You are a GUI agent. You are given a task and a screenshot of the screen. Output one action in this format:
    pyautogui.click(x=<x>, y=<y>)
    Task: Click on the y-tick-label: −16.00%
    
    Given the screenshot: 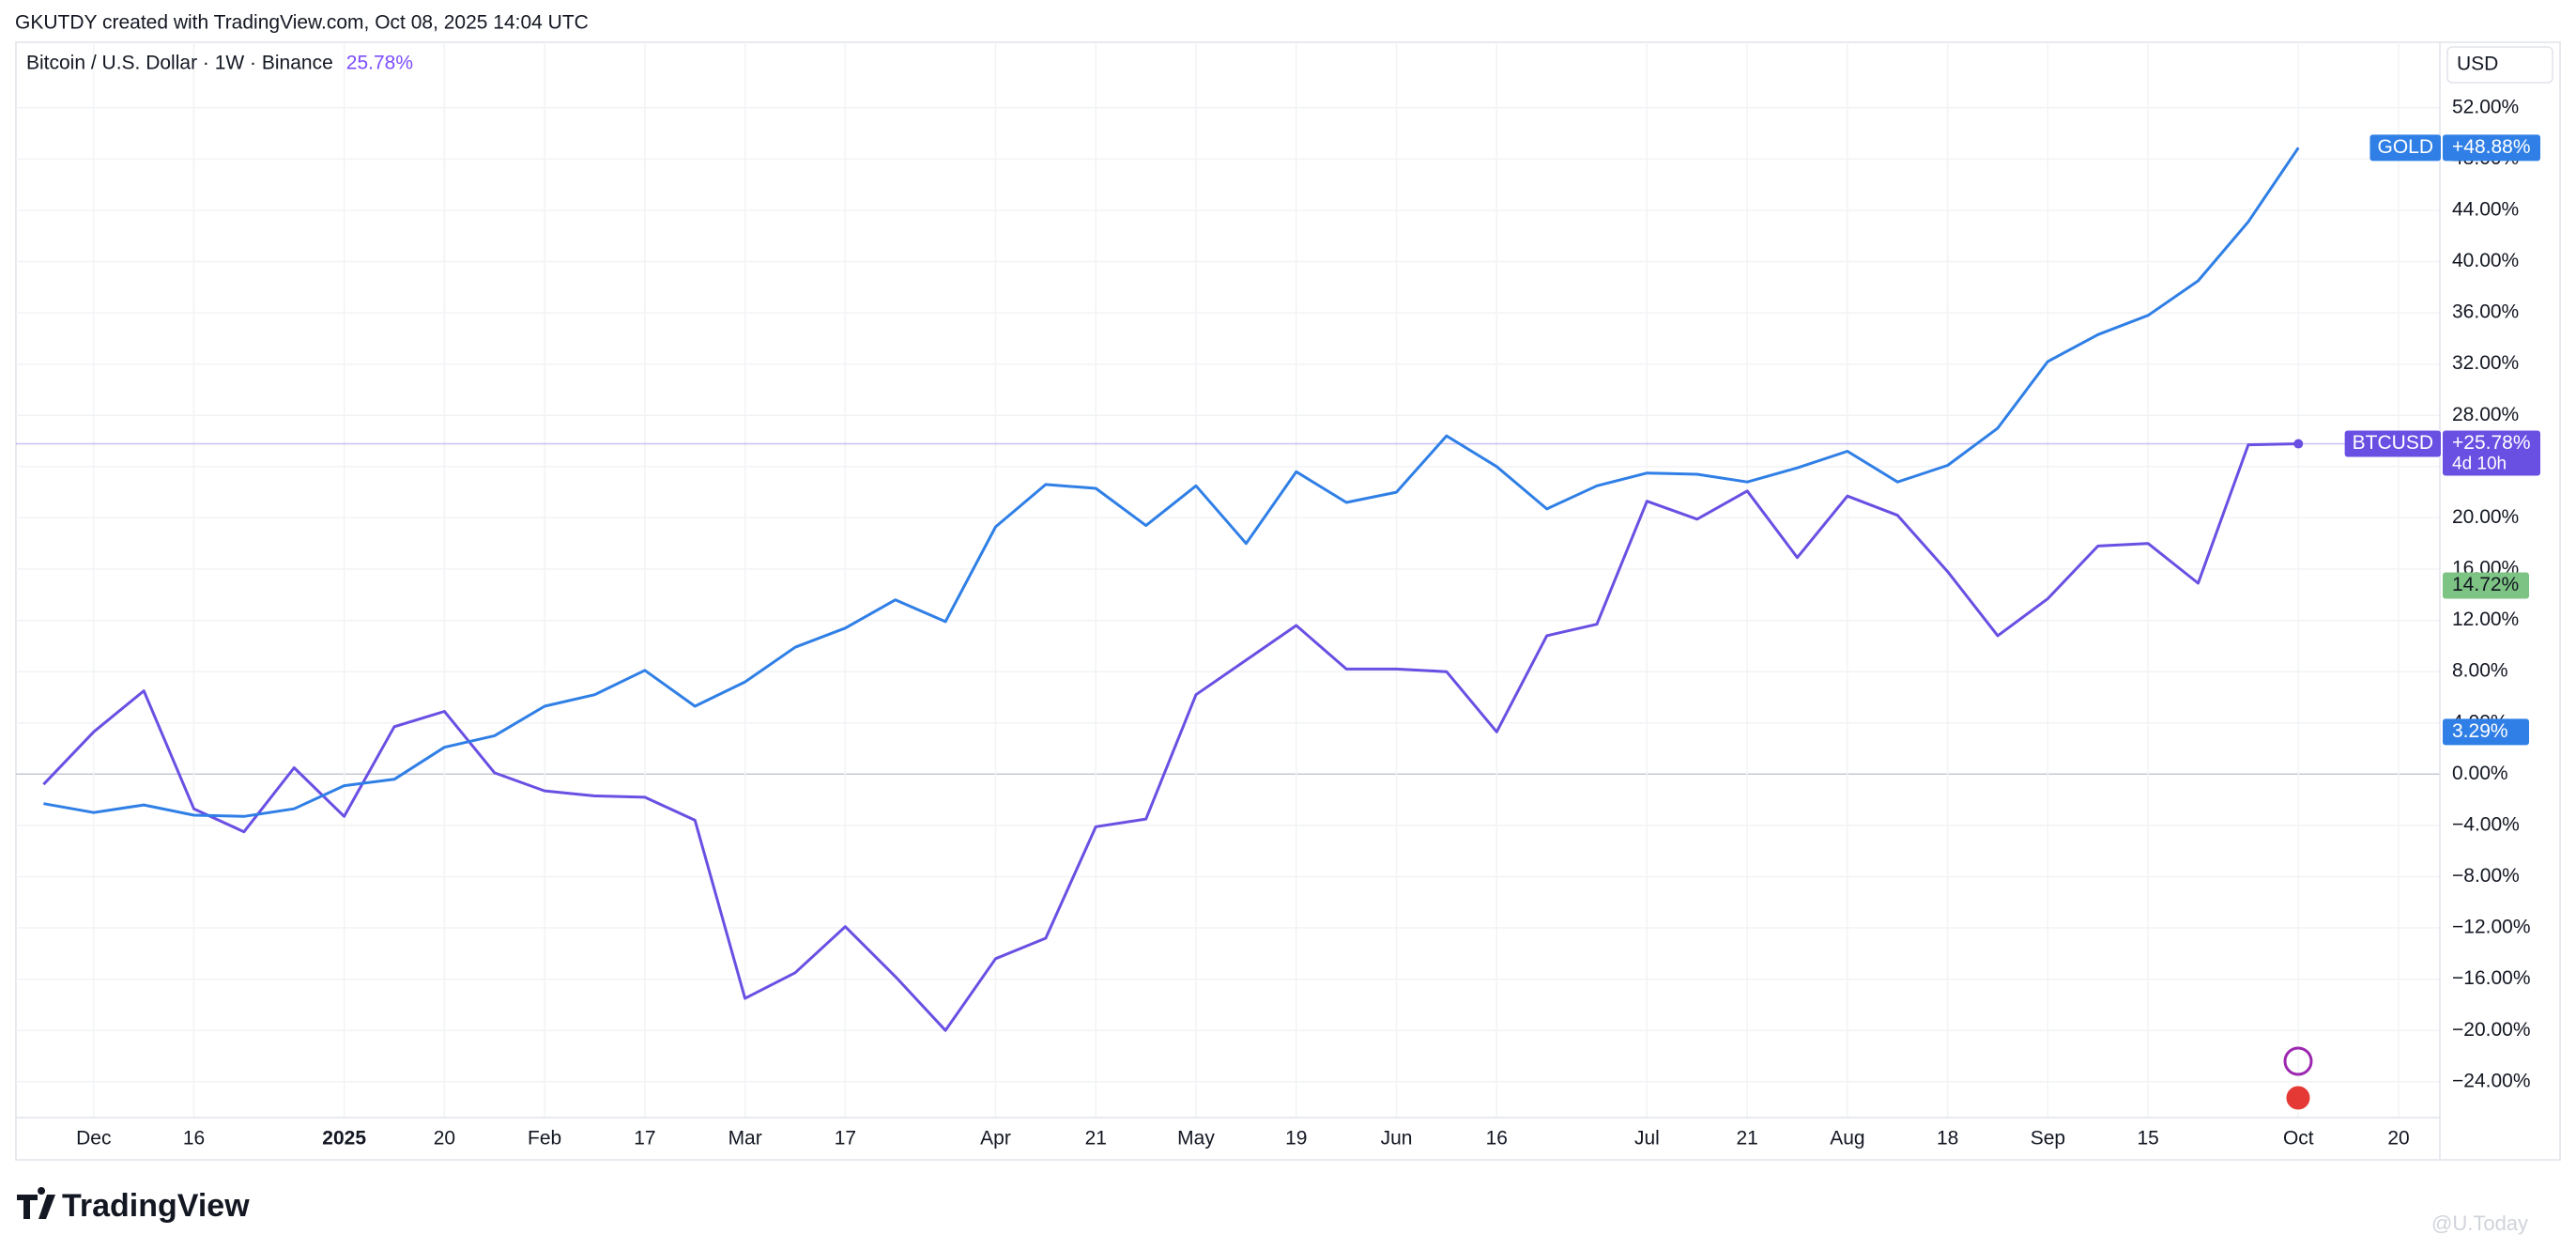 What is the action you would take?
    pyautogui.click(x=2492, y=978)
    